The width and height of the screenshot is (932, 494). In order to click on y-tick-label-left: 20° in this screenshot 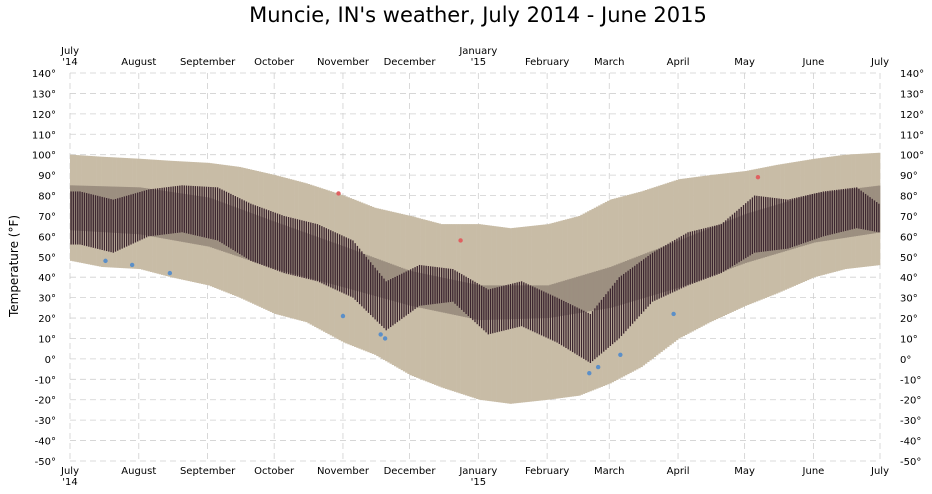, I will do `click(47, 319)`.